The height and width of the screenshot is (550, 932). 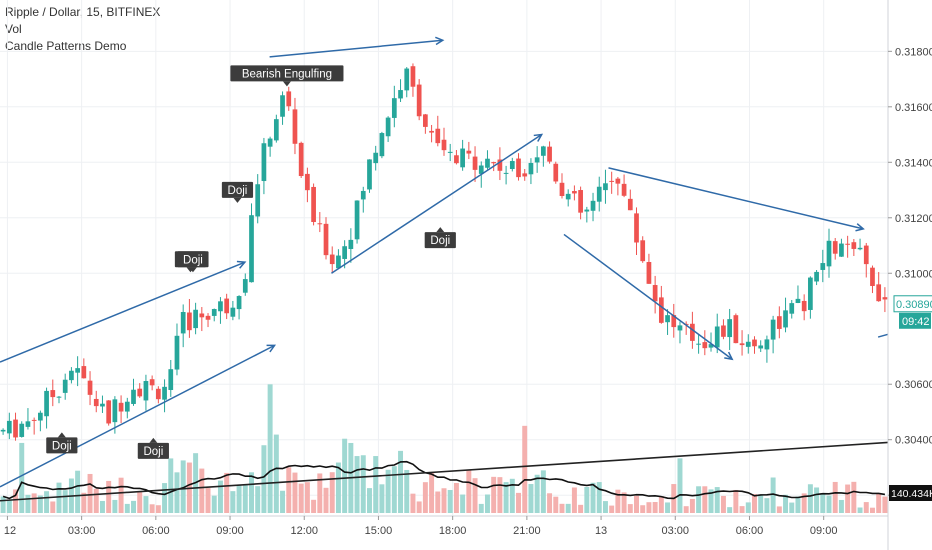 I want to click on time-axis-tick-label: 12, so click(x=10, y=531).